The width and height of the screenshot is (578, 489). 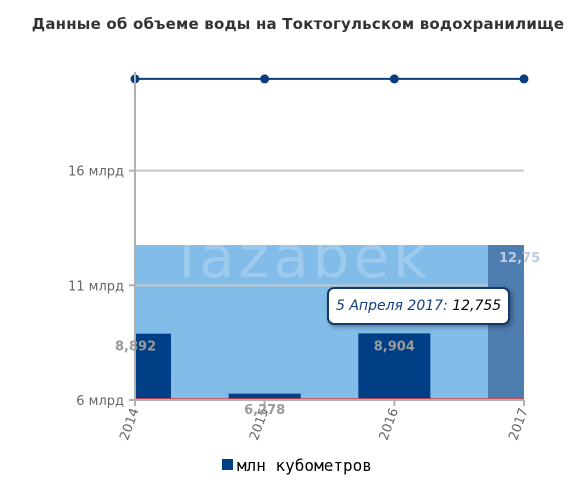 I want to click on data-label-2016: 8,904, so click(x=394, y=346).